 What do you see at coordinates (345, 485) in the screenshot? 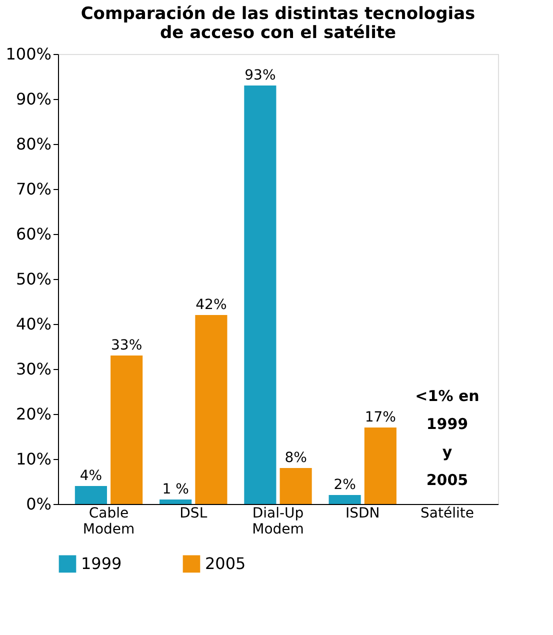
I see `data-label: 2%` at bounding box center [345, 485].